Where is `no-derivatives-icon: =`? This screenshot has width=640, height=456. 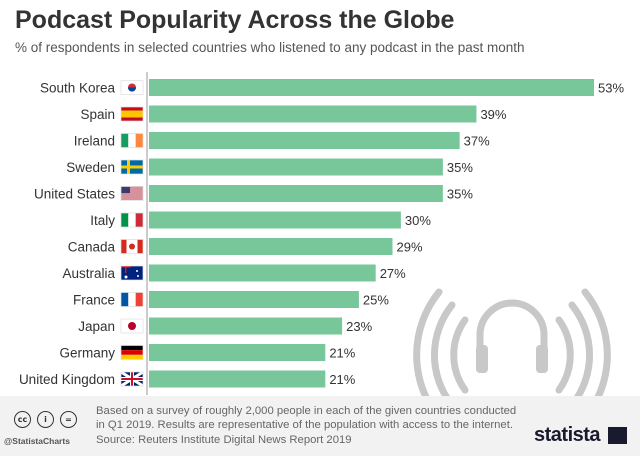
no-derivatives-icon: = is located at coordinates (68, 419).